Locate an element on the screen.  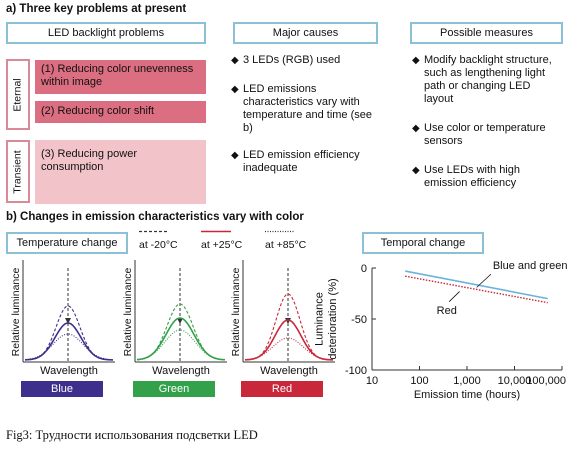
causes-header-label: Major causes is located at coordinates (305, 33).